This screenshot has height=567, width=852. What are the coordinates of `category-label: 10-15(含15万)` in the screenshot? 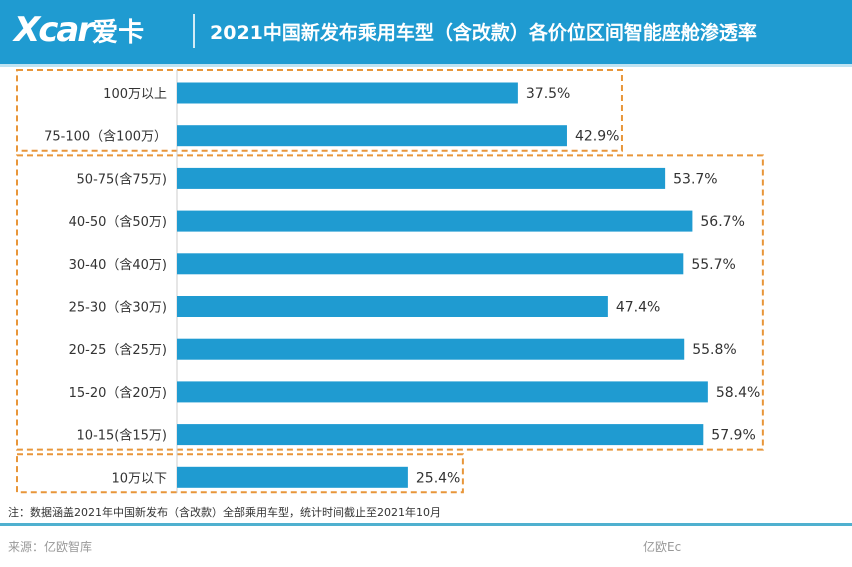 It's located at (122, 436).